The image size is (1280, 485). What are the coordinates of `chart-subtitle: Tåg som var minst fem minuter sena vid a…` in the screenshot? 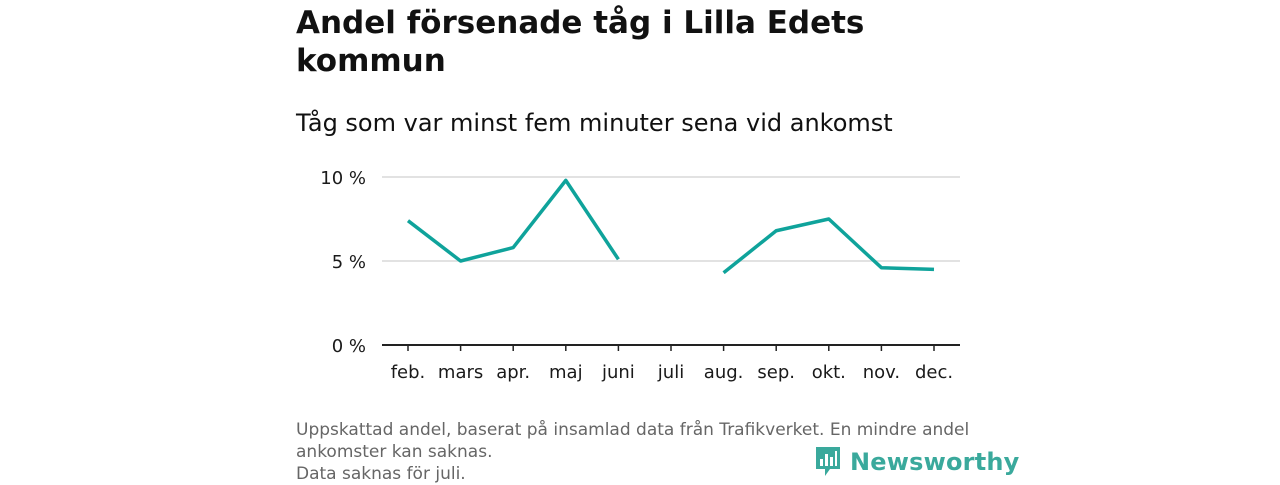 It's located at (594, 123).